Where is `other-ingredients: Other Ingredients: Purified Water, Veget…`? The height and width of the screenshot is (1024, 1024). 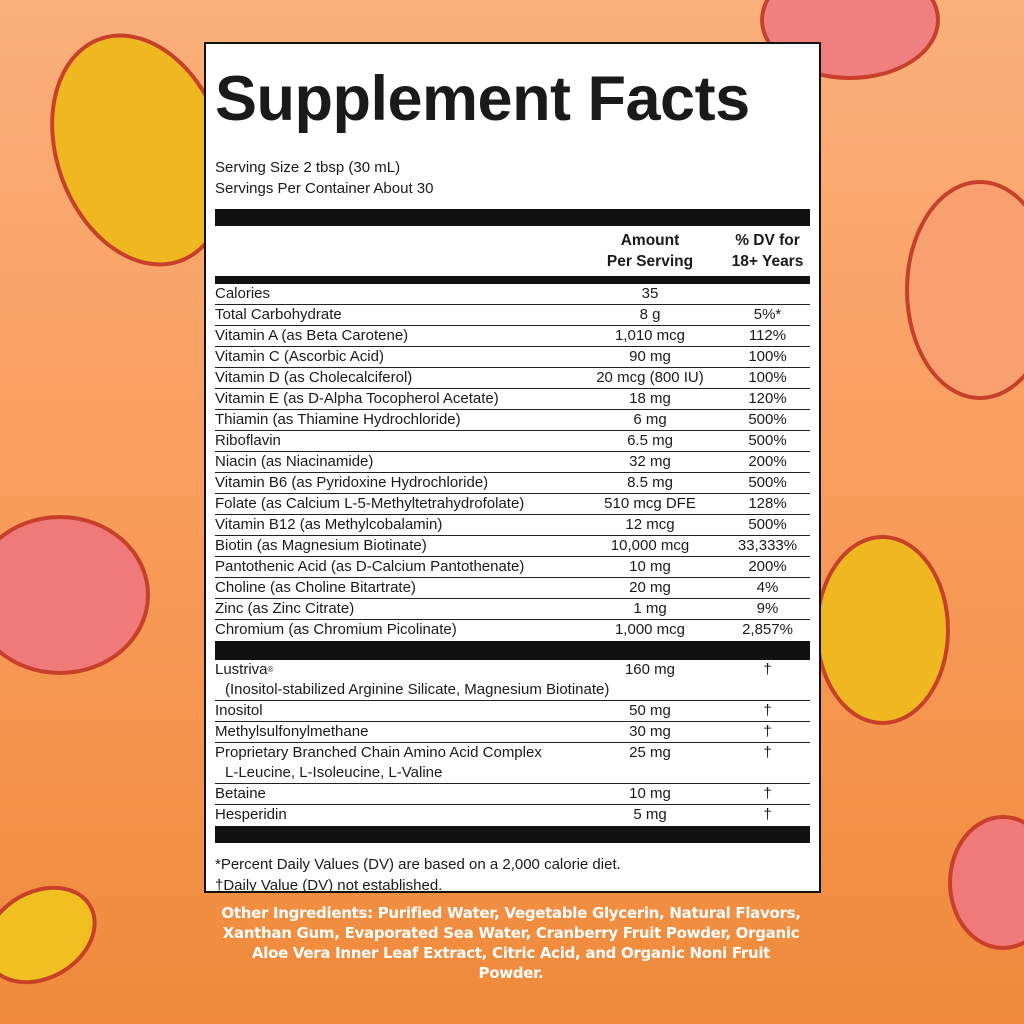 other-ingredients: Other Ingredients: Purified Water, Veget… is located at coordinates (511, 943).